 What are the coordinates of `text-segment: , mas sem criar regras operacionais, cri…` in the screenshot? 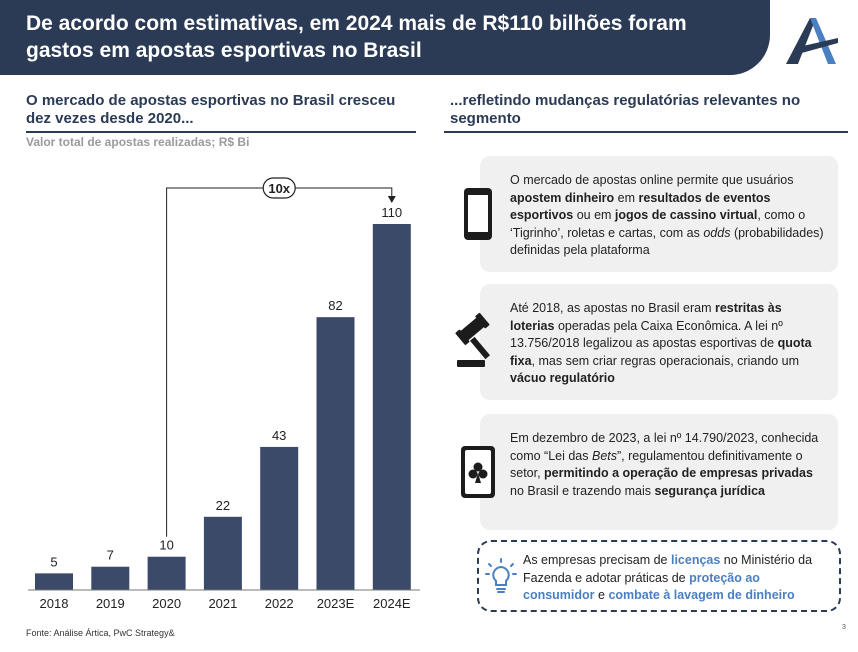 It's located at (665, 360).